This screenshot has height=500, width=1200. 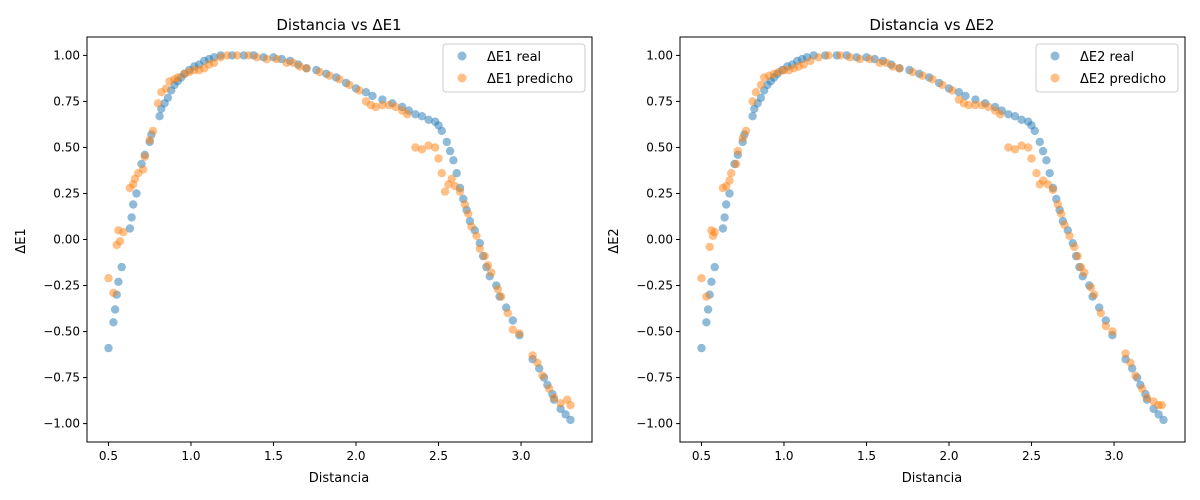 What do you see at coordinates (66, 101) in the screenshot?
I see `y-tick-label: 0.75` at bounding box center [66, 101].